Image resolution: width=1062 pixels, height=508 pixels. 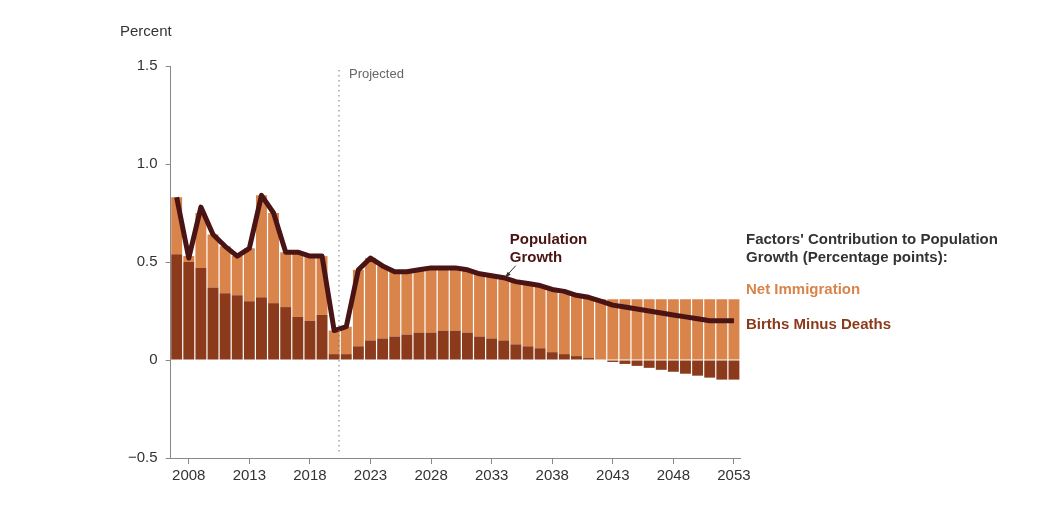 What do you see at coordinates (147, 65) in the screenshot?
I see `y-tick-label: 1.5` at bounding box center [147, 65].